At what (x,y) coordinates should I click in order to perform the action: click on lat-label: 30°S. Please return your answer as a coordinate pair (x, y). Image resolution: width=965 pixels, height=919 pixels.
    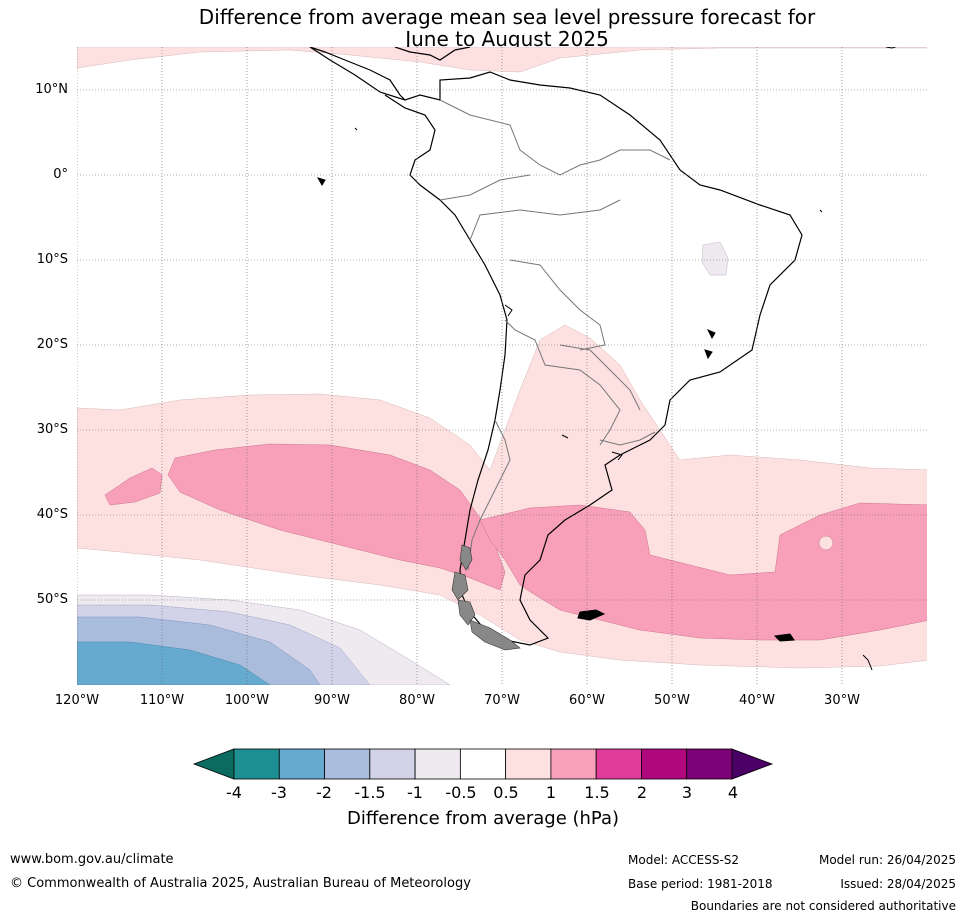
    Looking at the image, I should click on (52, 429).